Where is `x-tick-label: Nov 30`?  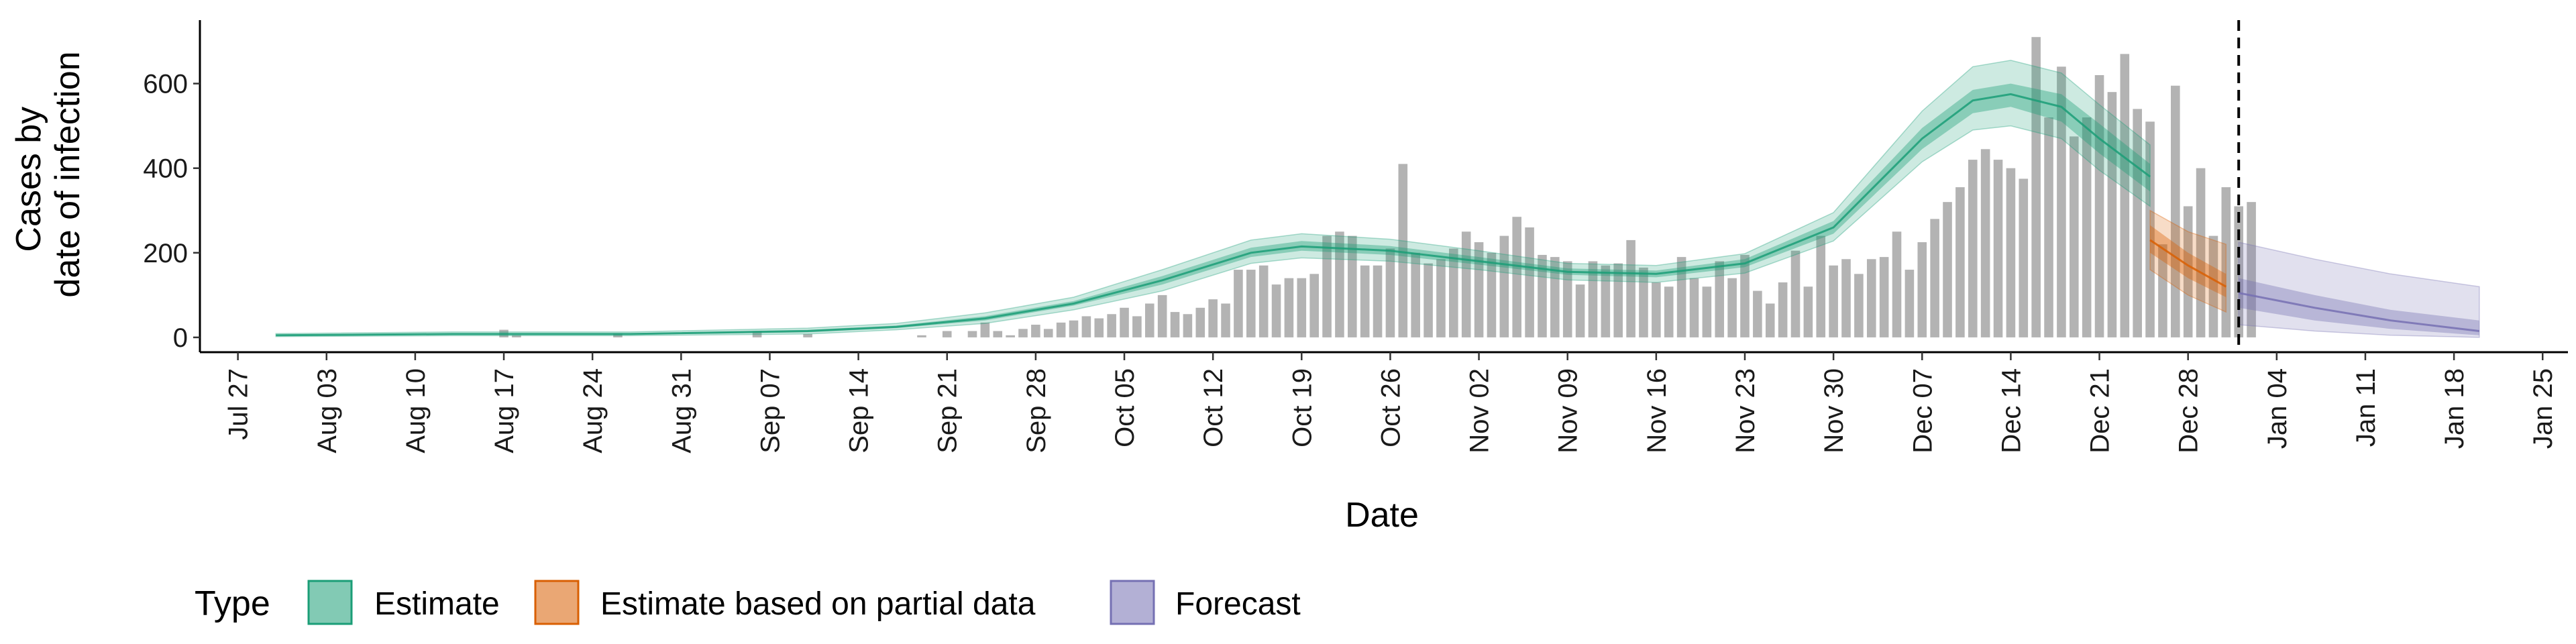
x-tick-label: Nov 30 is located at coordinates (1834, 410).